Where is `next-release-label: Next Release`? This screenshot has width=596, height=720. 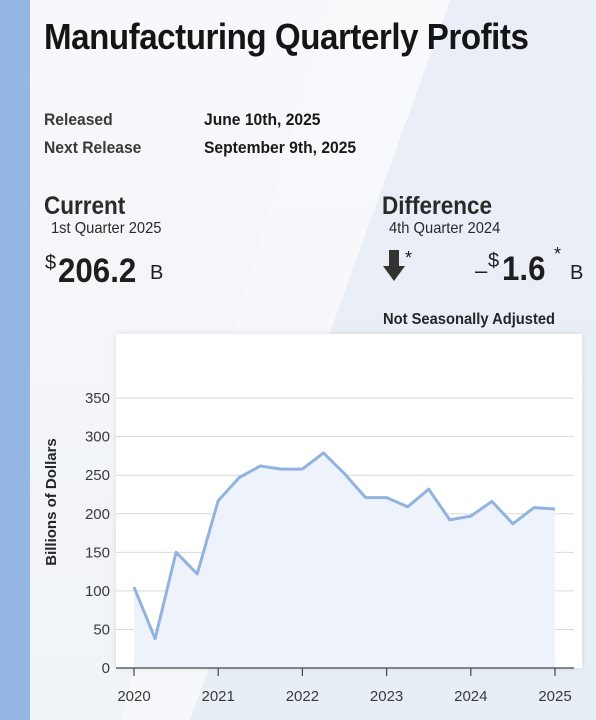 next-release-label: Next Release is located at coordinates (93, 147).